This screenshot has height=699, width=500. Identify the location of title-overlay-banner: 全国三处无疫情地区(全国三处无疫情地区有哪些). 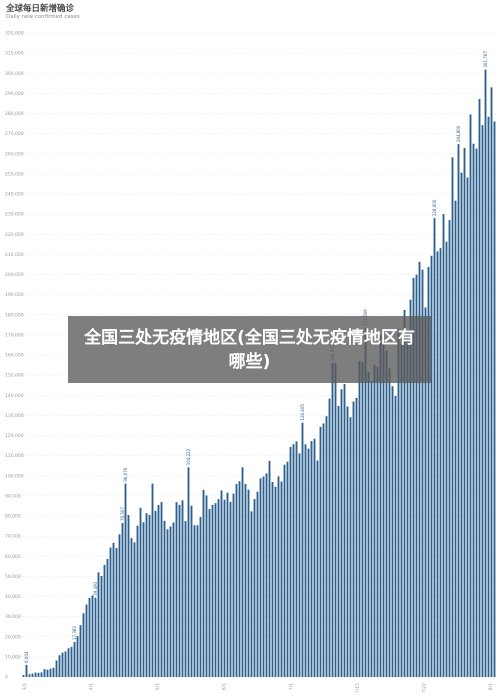
(249, 349).